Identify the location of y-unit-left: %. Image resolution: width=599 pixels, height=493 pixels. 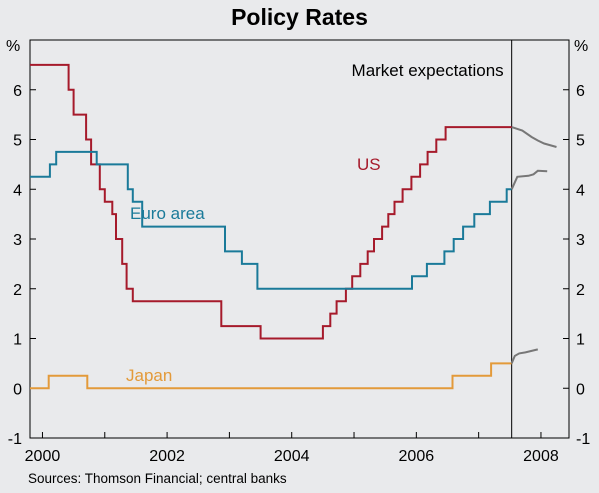
(13, 46).